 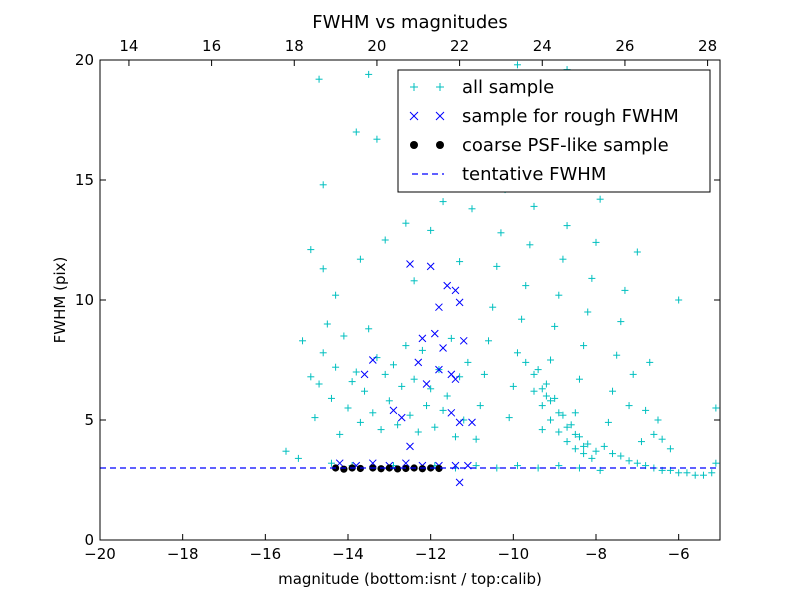 I want to click on x-tick-label-3: −14, so click(x=348, y=554).